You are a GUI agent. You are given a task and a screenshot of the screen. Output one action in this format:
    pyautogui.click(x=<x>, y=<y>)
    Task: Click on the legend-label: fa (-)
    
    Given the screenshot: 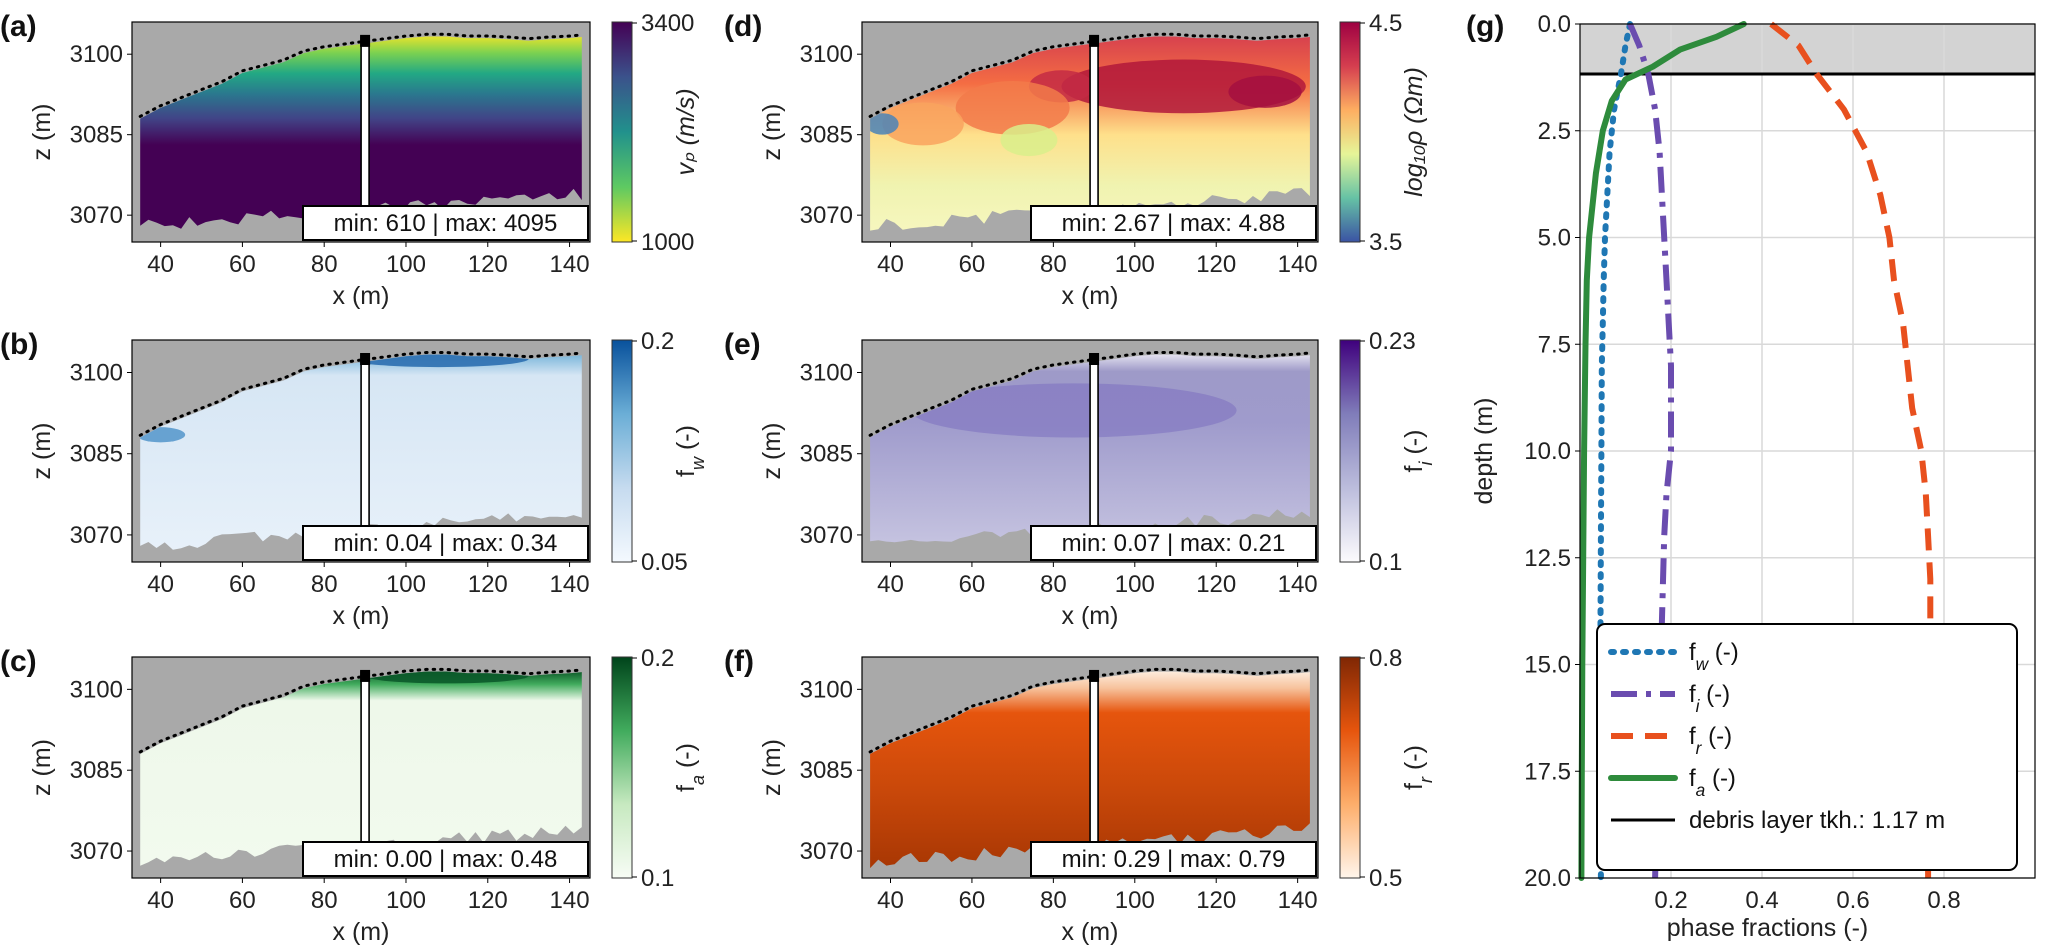 What is the action you would take?
    pyautogui.click(x=1712, y=782)
    